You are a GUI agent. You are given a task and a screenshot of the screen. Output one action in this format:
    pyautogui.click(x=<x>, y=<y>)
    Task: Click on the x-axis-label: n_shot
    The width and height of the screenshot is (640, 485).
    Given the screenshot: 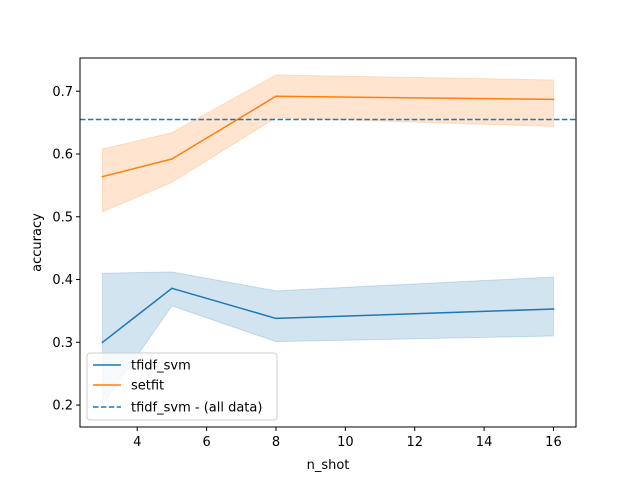 What is the action you would take?
    pyautogui.click(x=328, y=465)
    